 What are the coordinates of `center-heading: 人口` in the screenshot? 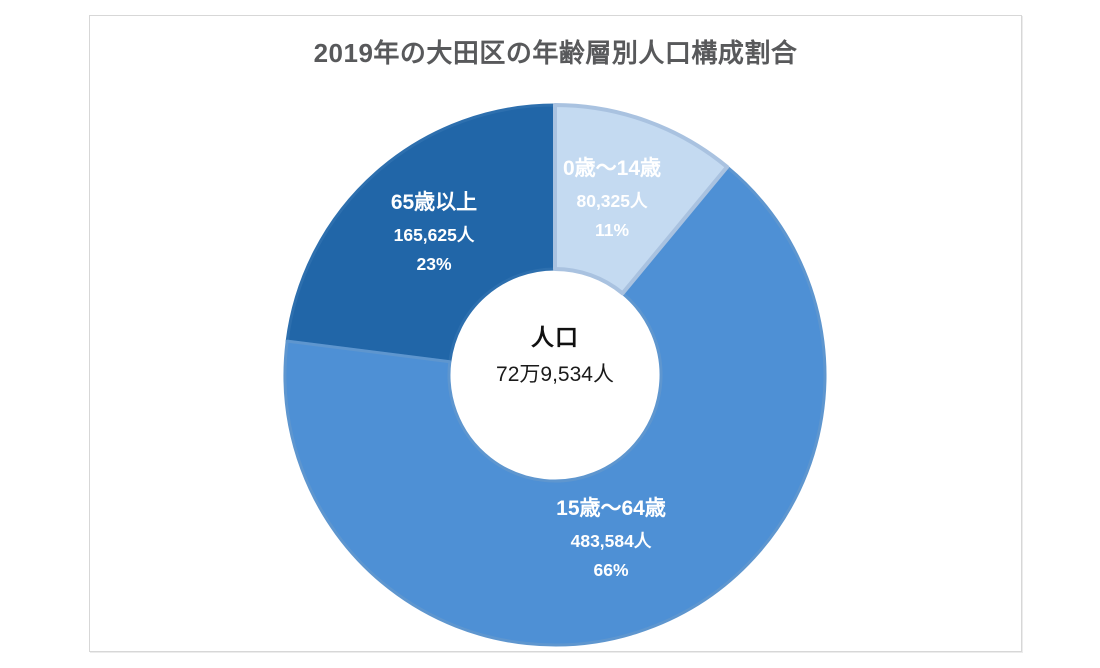 It's located at (555, 337).